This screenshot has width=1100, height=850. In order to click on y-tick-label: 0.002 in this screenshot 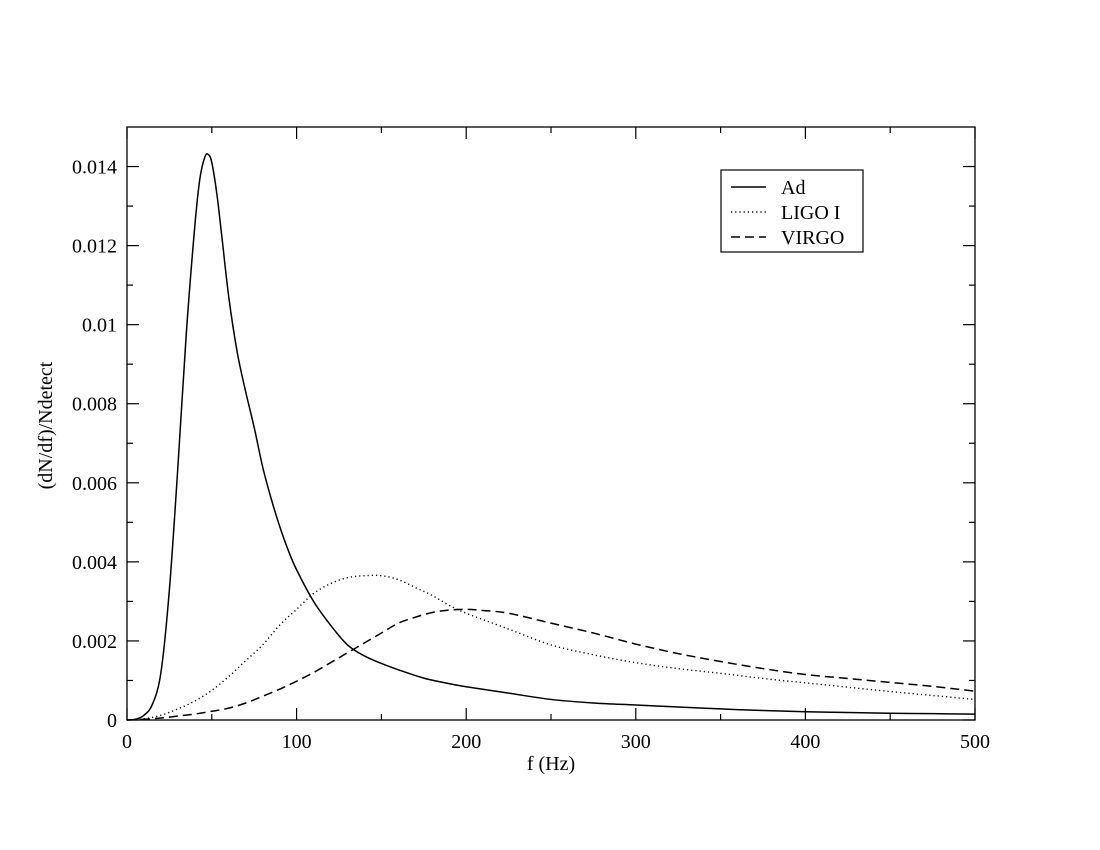, I will do `click(94, 642)`.